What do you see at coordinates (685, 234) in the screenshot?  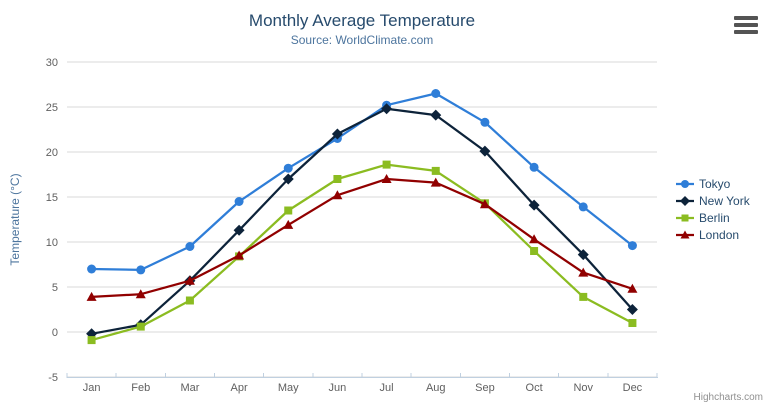 I see `triangle-series-marker-icon` at bounding box center [685, 234].